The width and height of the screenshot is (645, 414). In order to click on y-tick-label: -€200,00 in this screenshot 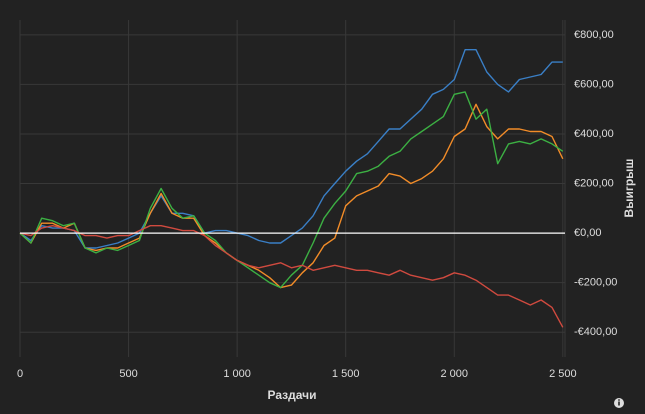, I will do `click(595, 283)`.